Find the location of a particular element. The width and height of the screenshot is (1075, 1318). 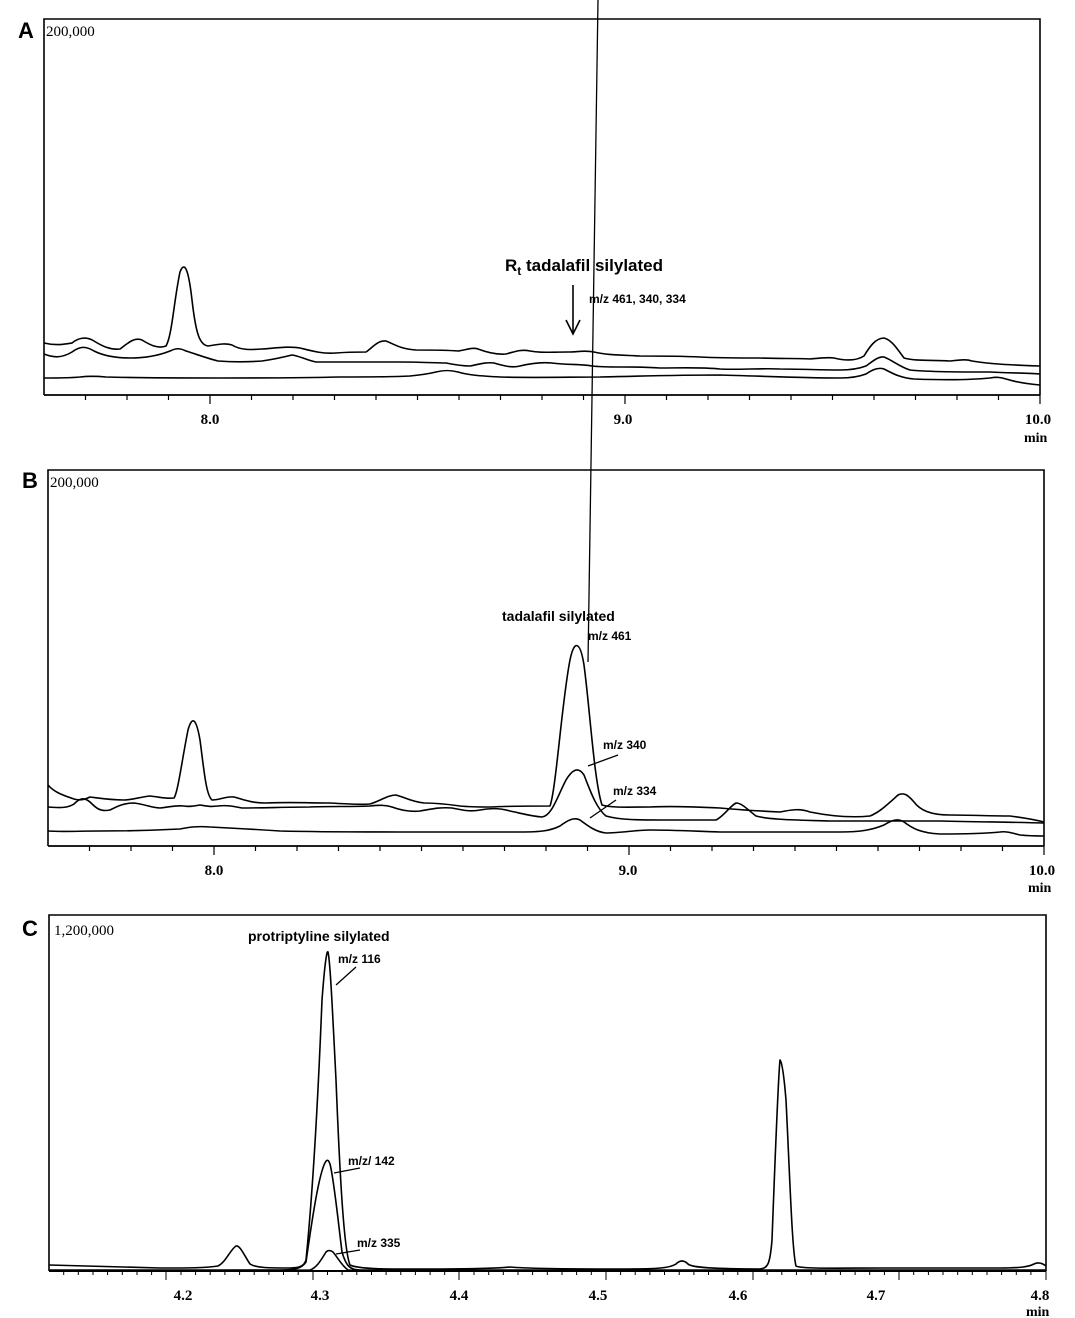

panel-a-annotation-title: Rt tadalafil silylated is located at coordinates (584, 267).